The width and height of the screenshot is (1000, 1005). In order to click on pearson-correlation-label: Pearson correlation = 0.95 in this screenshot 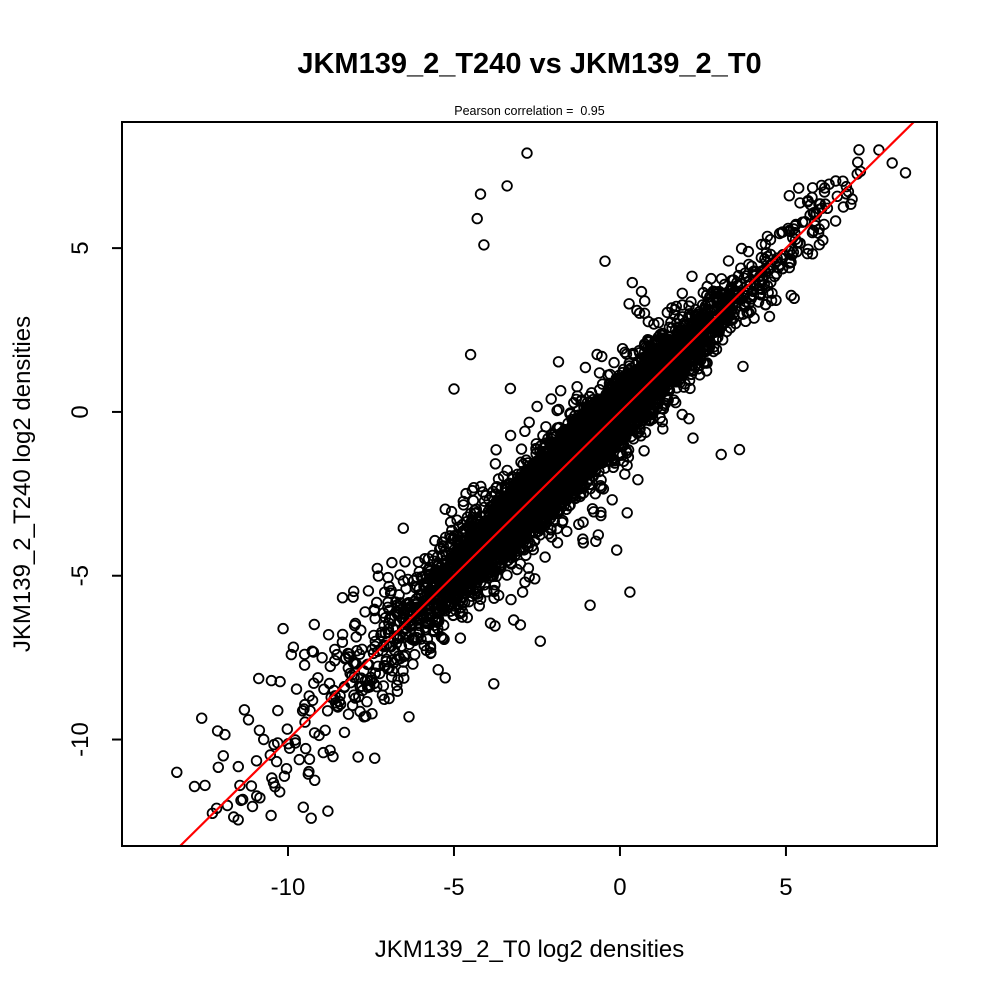, I will do `click(529, 111)`.